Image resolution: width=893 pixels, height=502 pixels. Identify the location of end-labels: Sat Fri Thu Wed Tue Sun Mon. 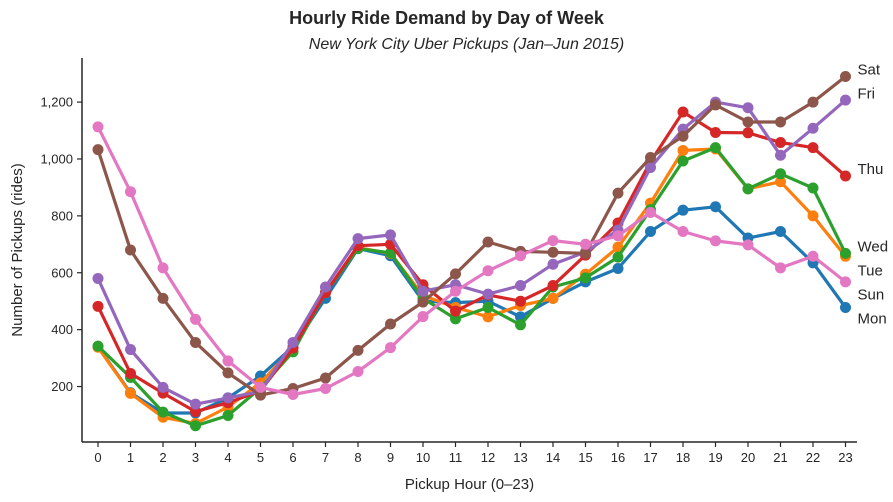
(873, 194).